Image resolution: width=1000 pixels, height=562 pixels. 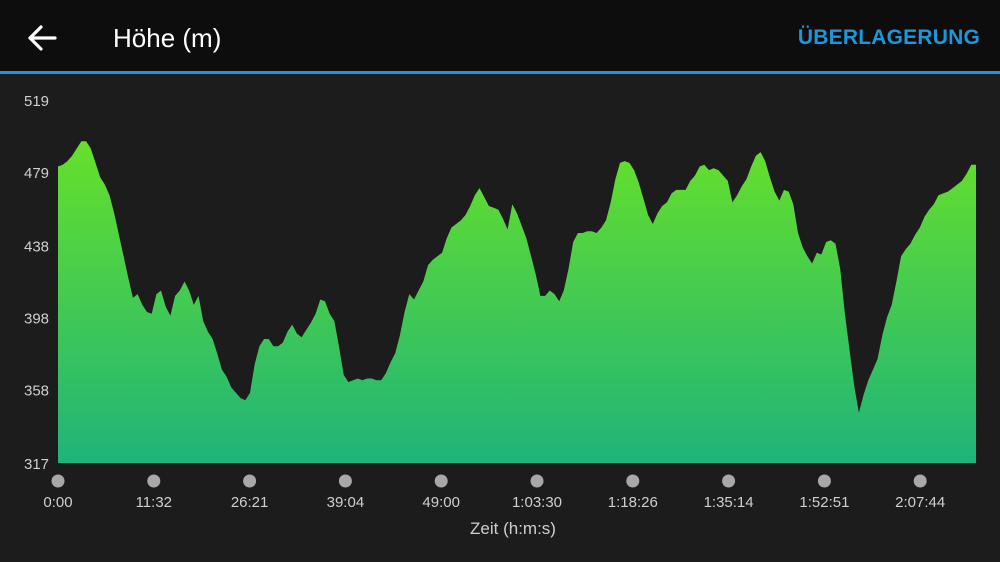 What do you see at coordinates (36, 247) in the screenshot?
I see `y-tick-label: 438` at bounding box center [36, 247].